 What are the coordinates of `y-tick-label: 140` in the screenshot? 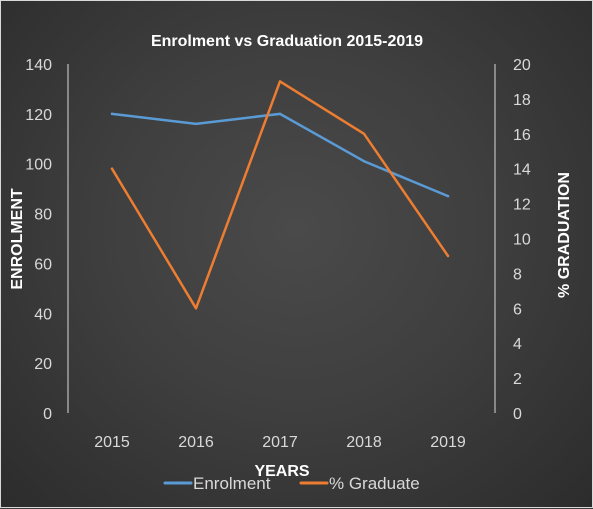 It's located at (38, 65).